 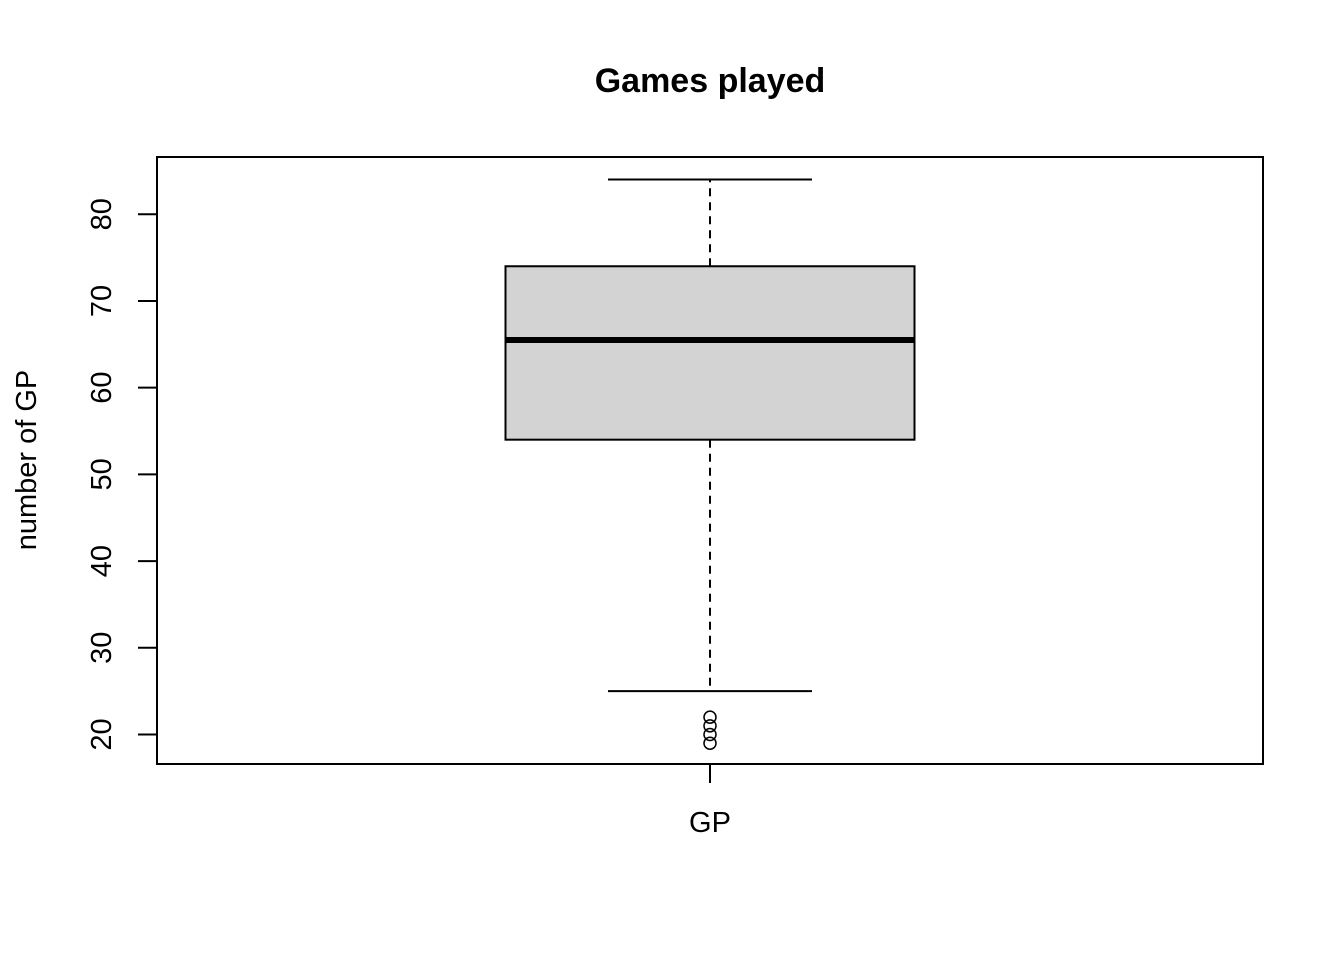 I want to click on iqr-box, so click(x=710, y=353).